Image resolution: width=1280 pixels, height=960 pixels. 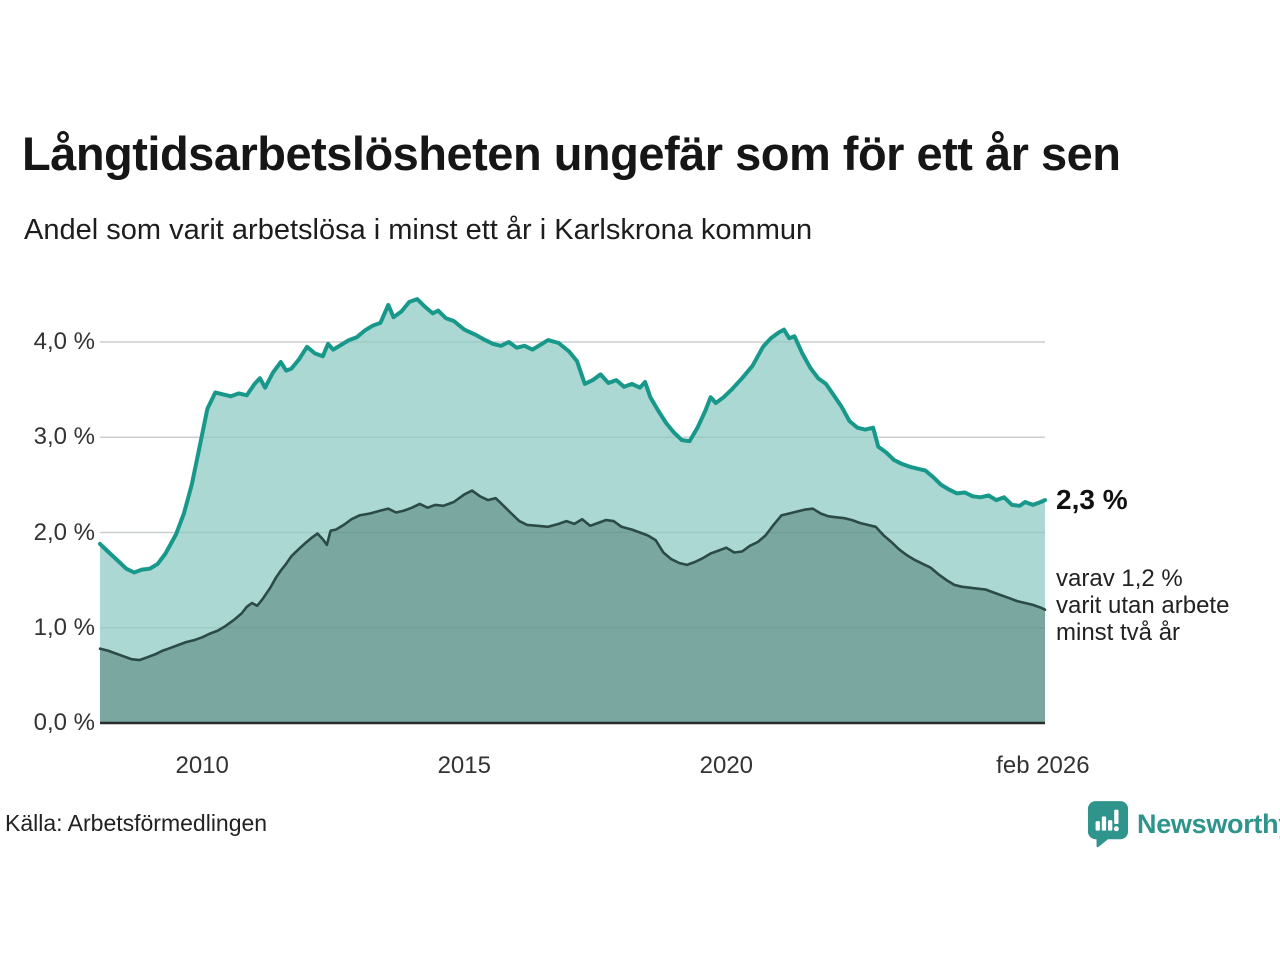 I want to click on y-tick-label: 4,0 %, so click(x=64, y=341).